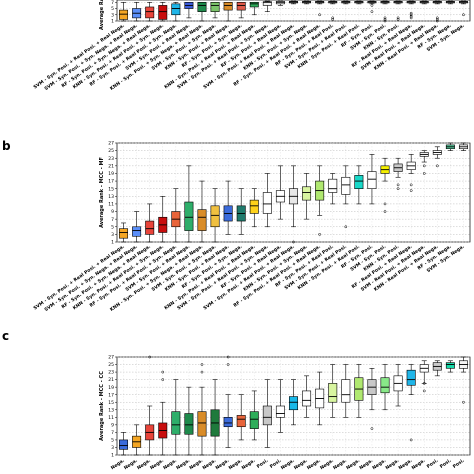 This screenshot has height=474, width=474. Describe the element at coordinates (111, 205) in the screenshot. I see `y-tick-label: 11` at that location.